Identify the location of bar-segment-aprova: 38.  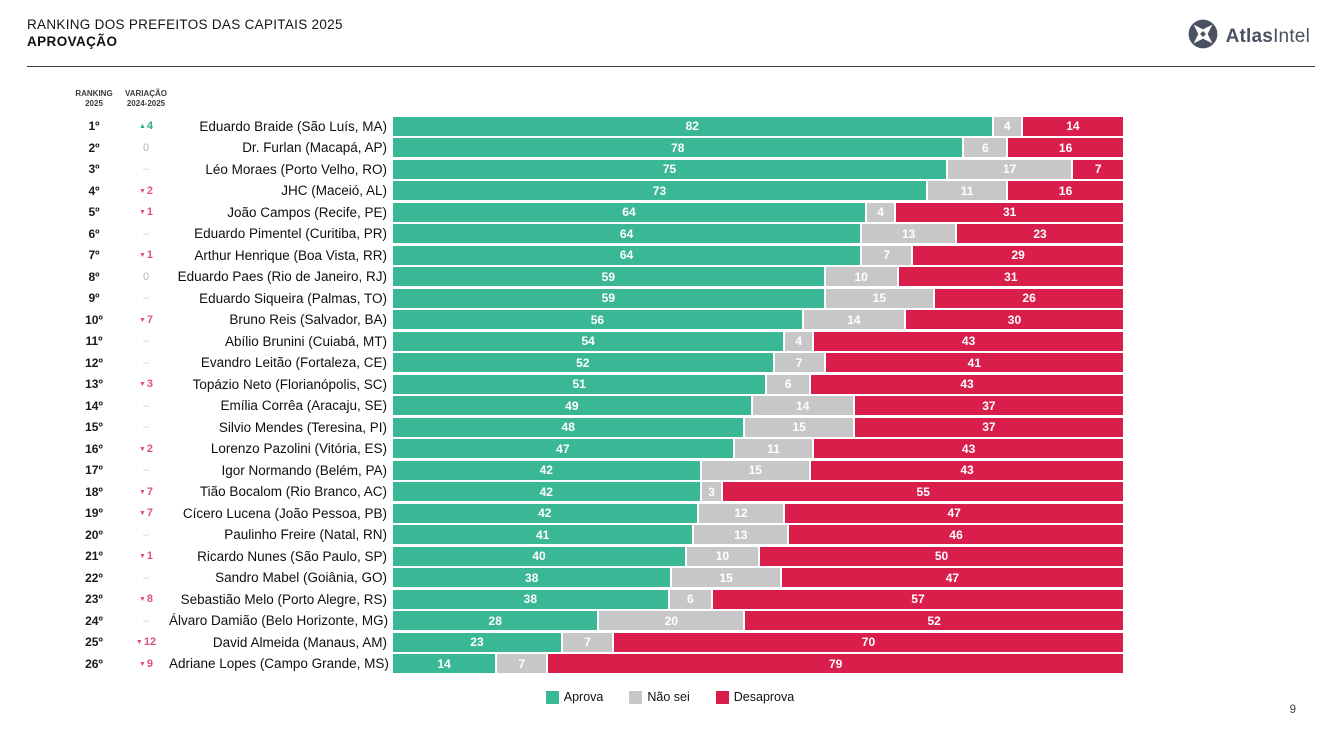
(530, 599).